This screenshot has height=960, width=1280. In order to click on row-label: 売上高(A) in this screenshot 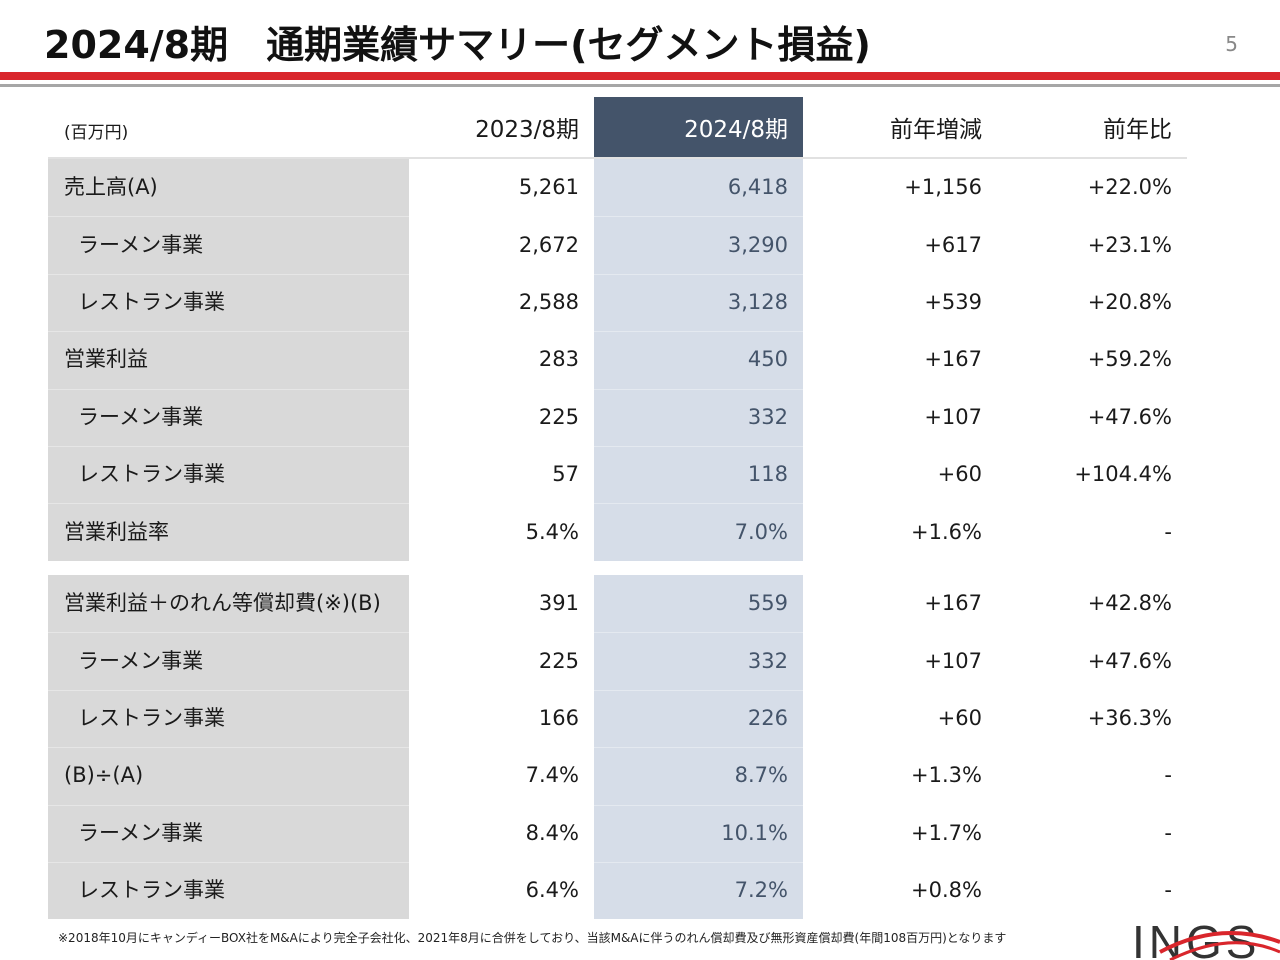, I will do `click(111, 187)`.